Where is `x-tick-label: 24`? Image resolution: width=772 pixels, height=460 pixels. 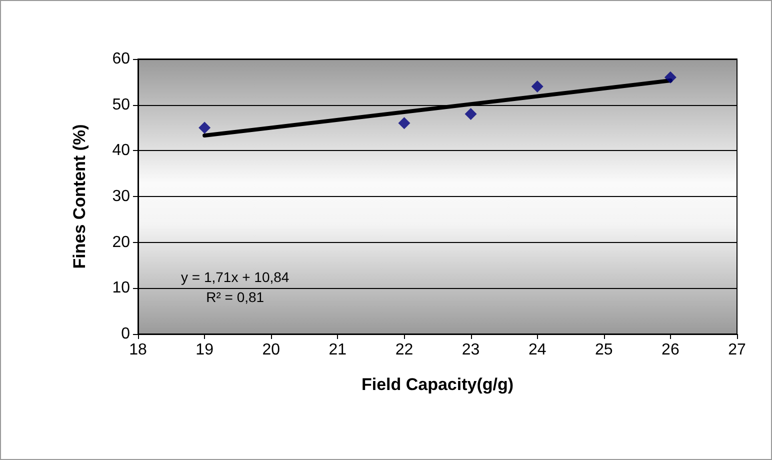 x-tick-label: 24 is located at coordinates (537, 350).